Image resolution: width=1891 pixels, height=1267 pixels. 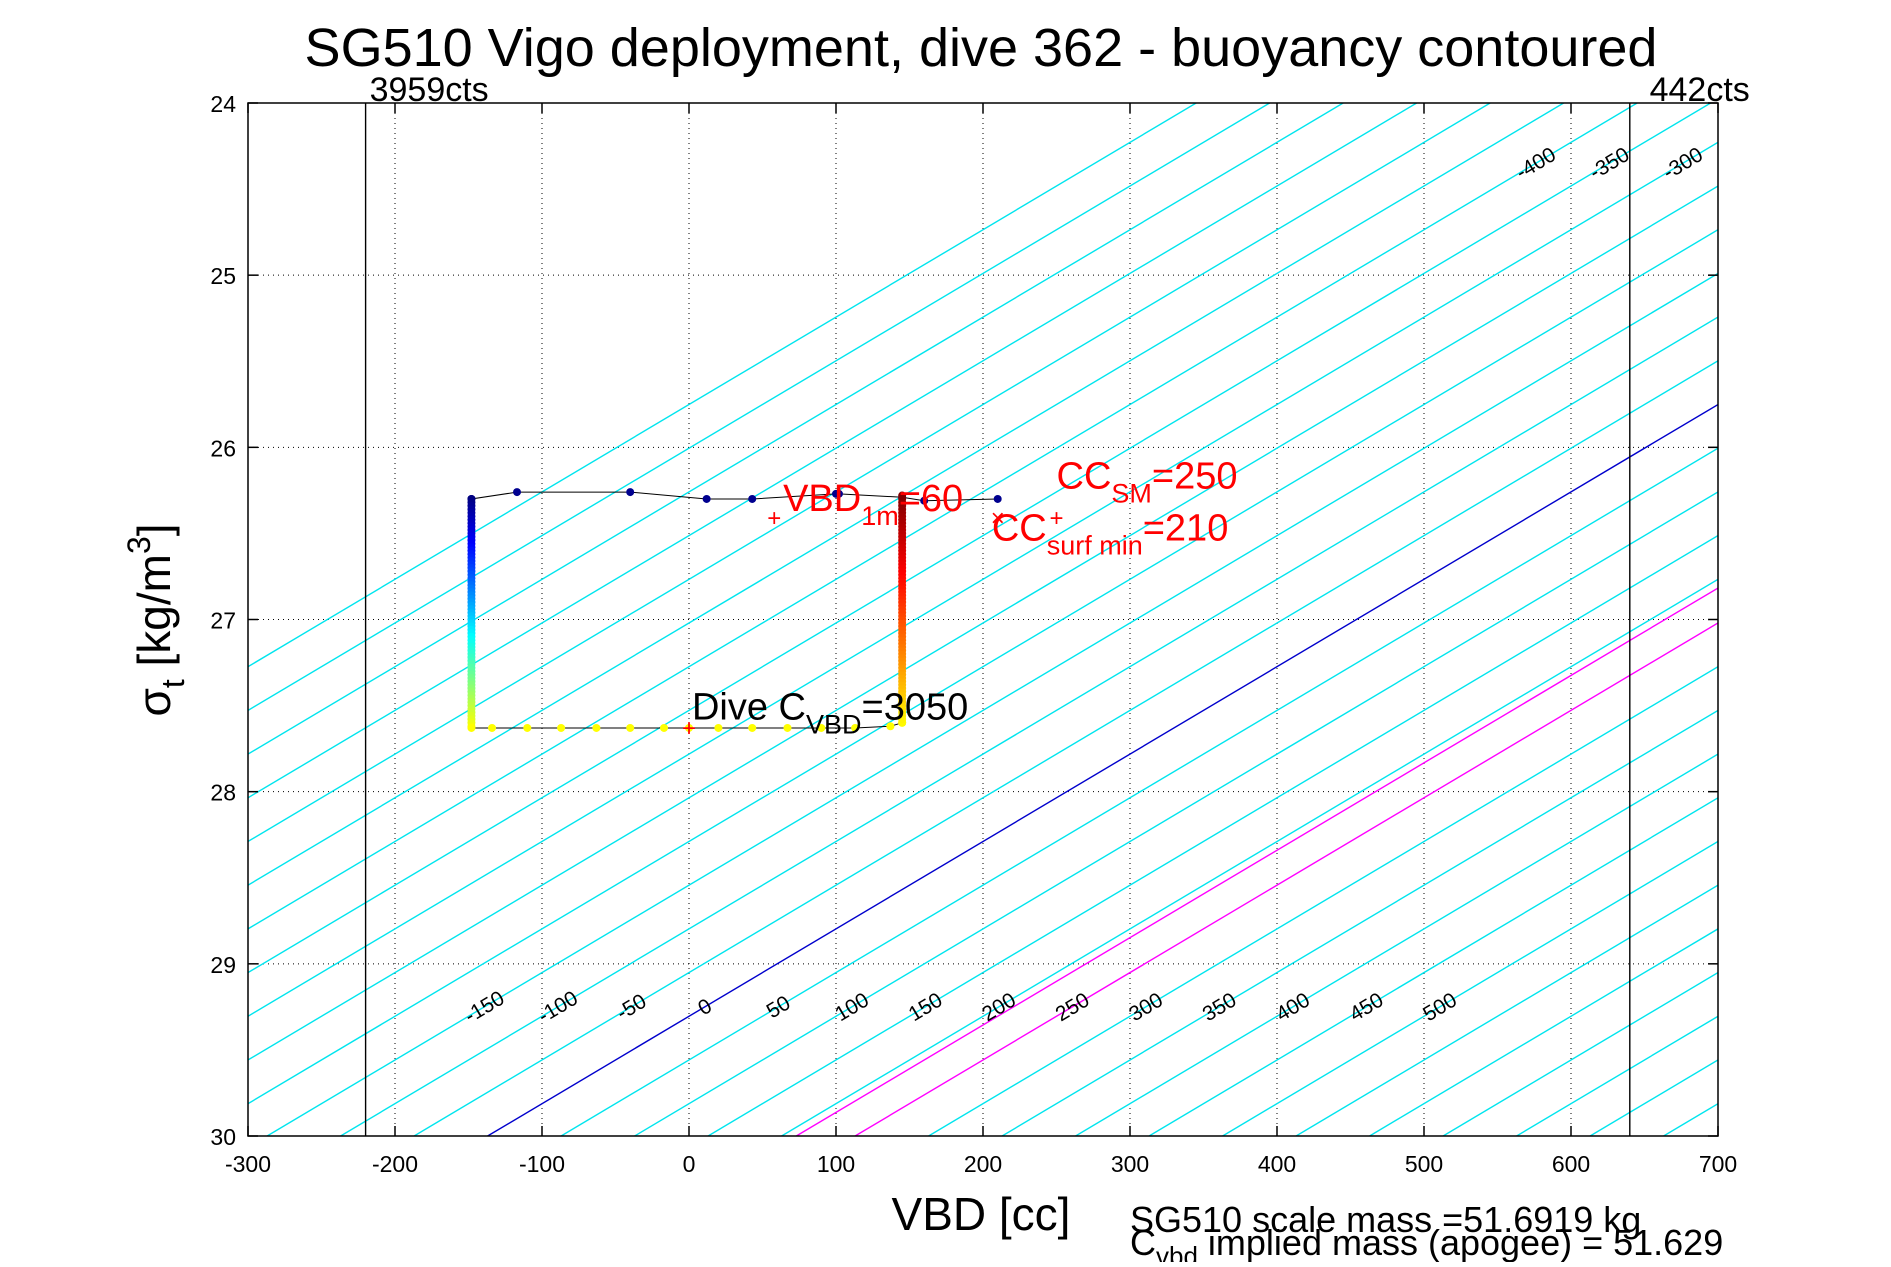 I want to click on y-tick-label: 25, so click(x=223, y=276).